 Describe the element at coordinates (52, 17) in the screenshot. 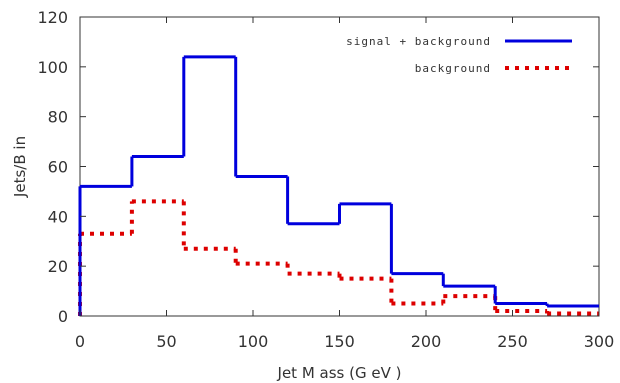

I see `y-tick-label: 120` at that location.